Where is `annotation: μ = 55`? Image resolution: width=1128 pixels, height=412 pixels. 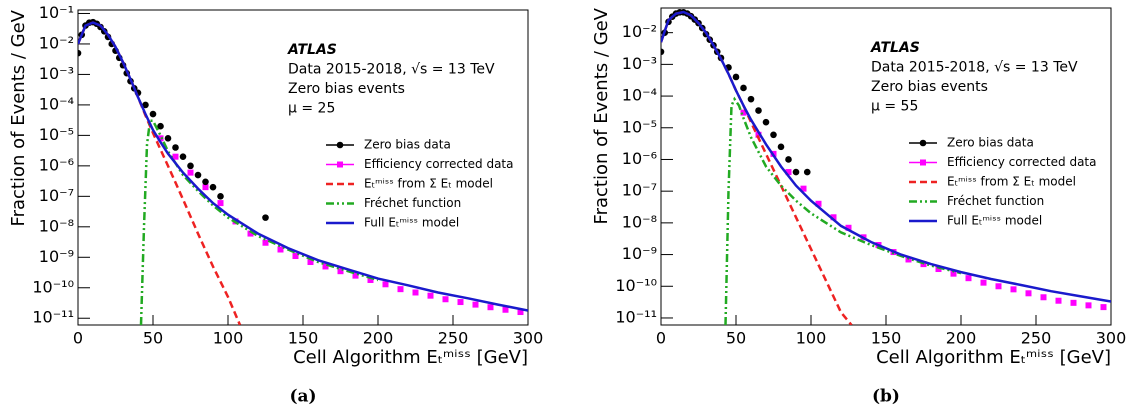
annotation: μ = 55 is located at coordinates (894, 107).